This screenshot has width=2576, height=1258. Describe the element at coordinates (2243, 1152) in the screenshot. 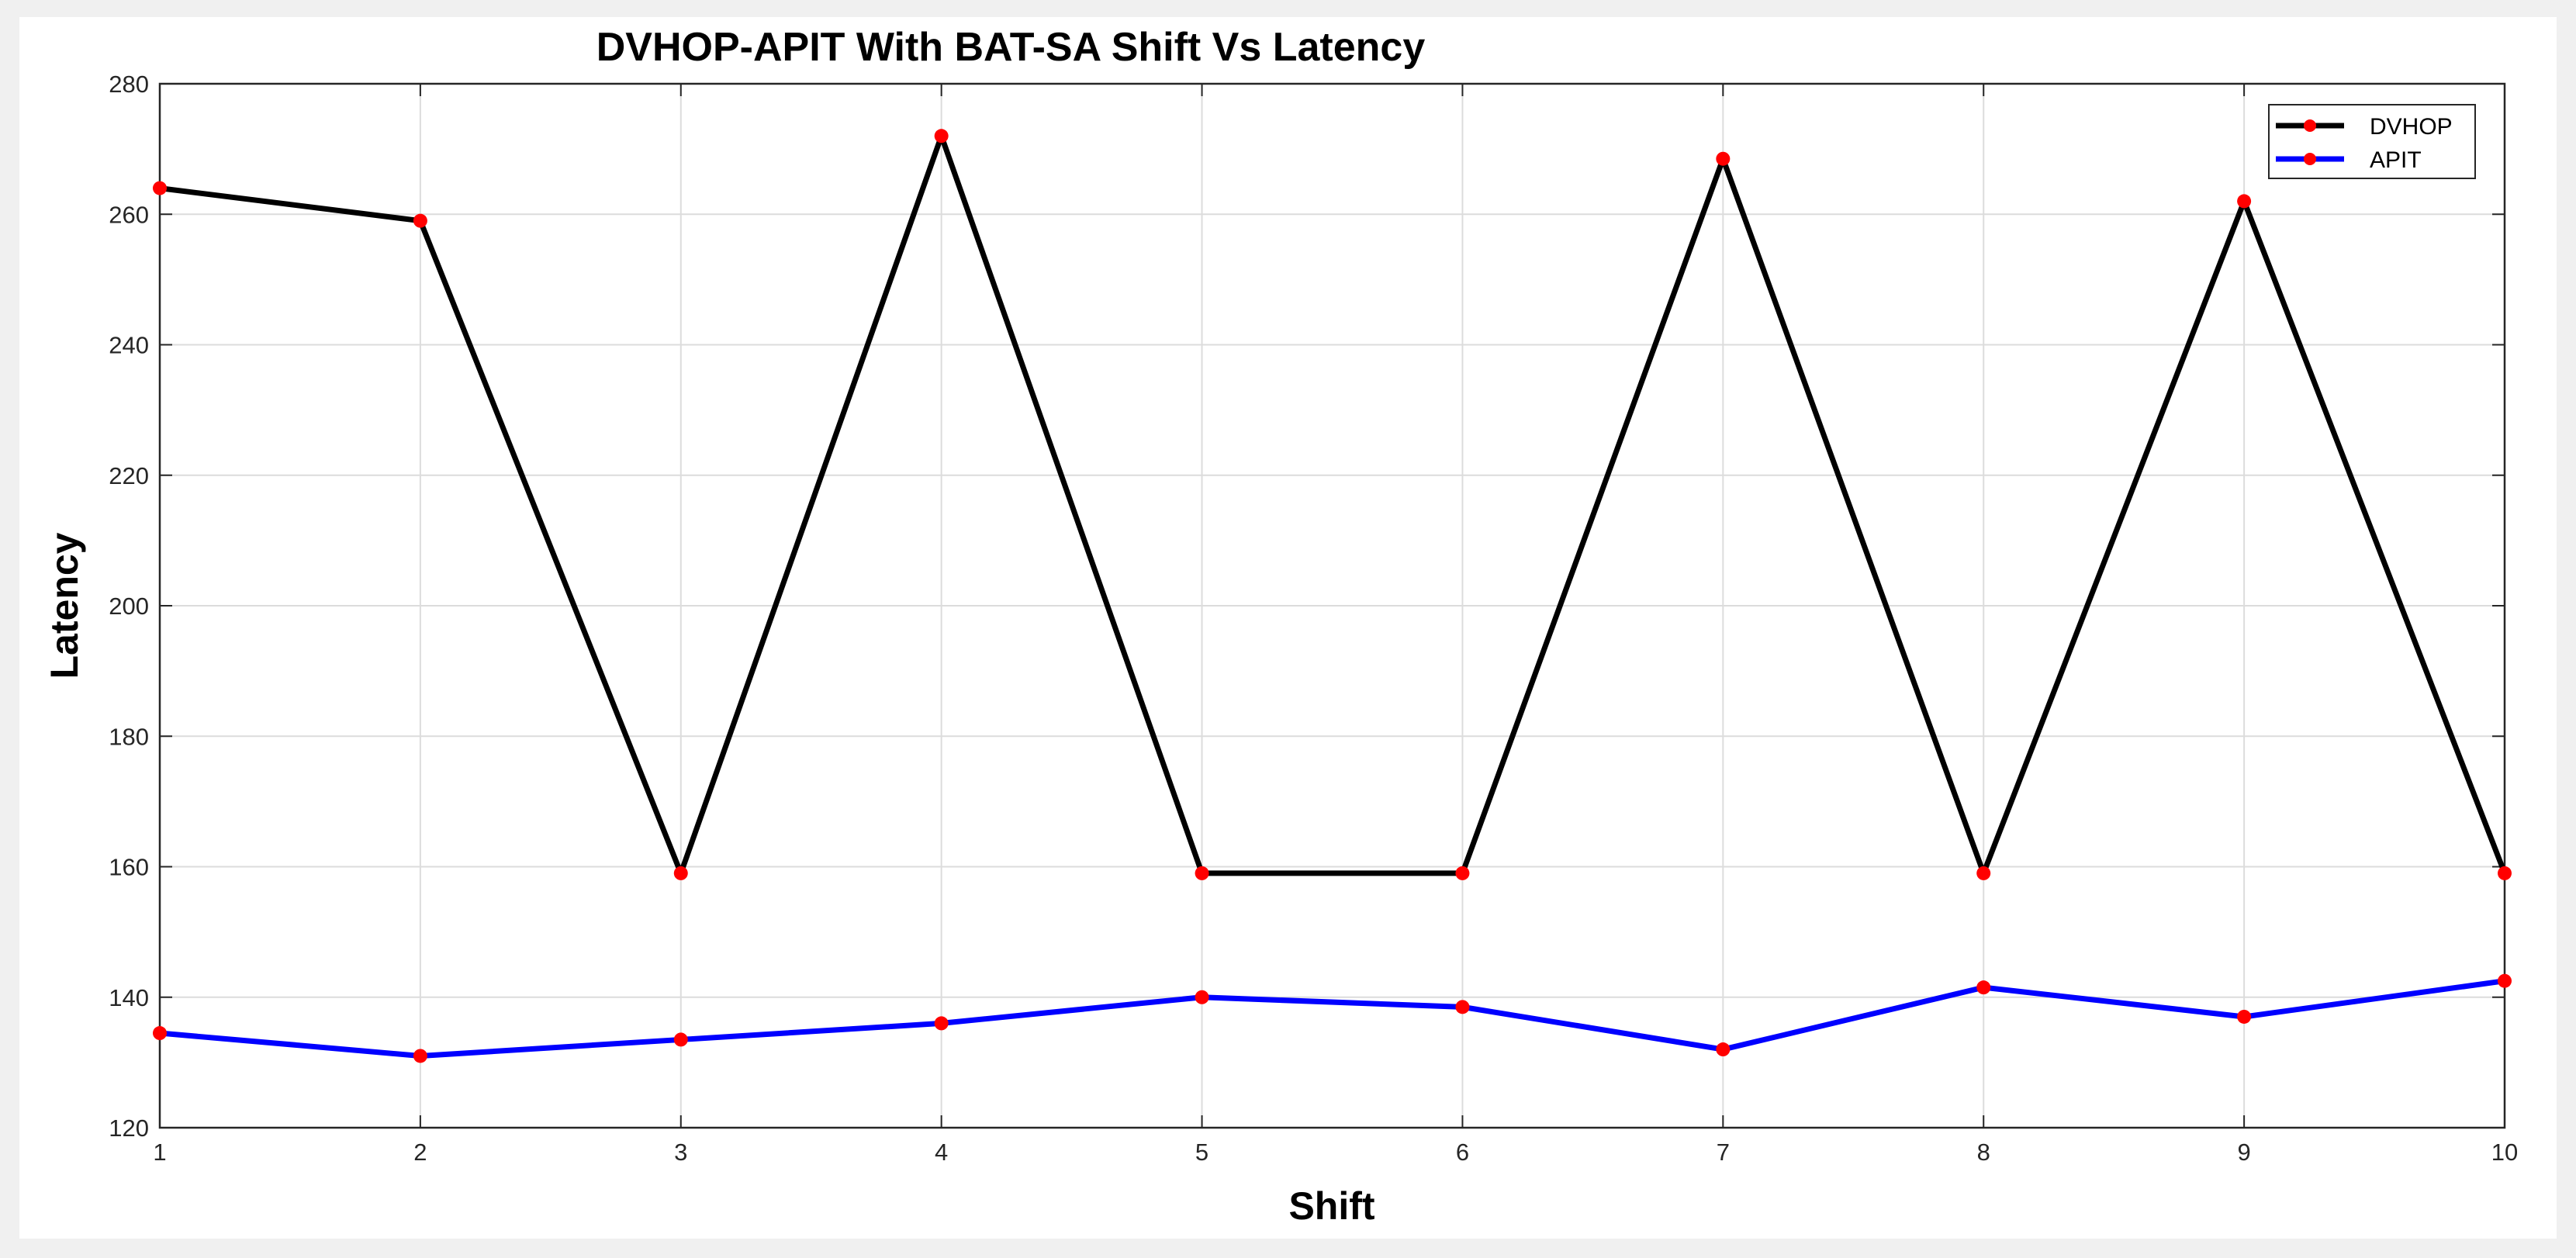

I see `x-tick-label: 9` at that location.